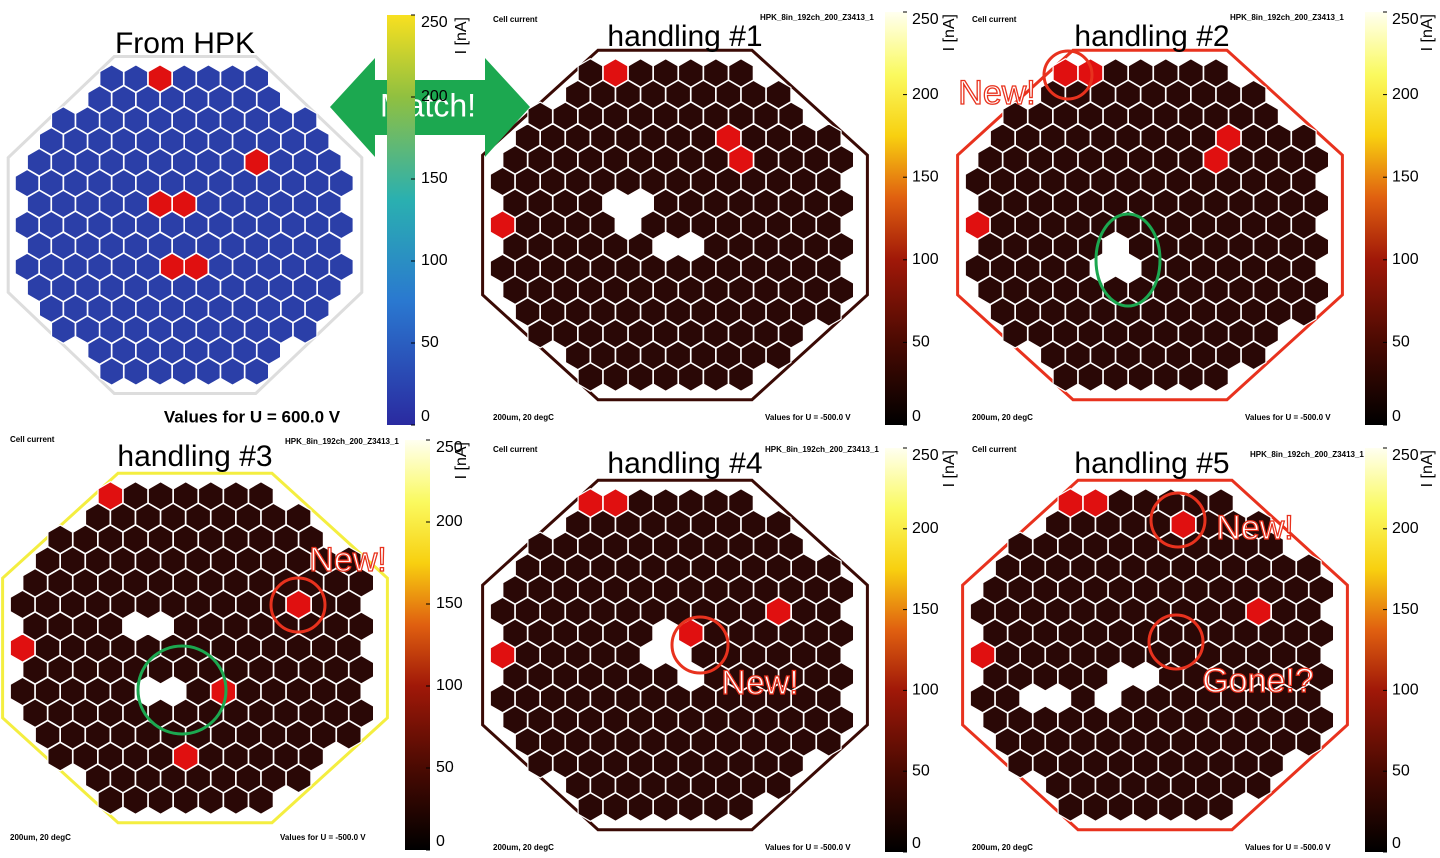 Image resolution: width=1440 pixels, height=858 pixels. I want to click on panel-title: handling #1, so click(684, 36).